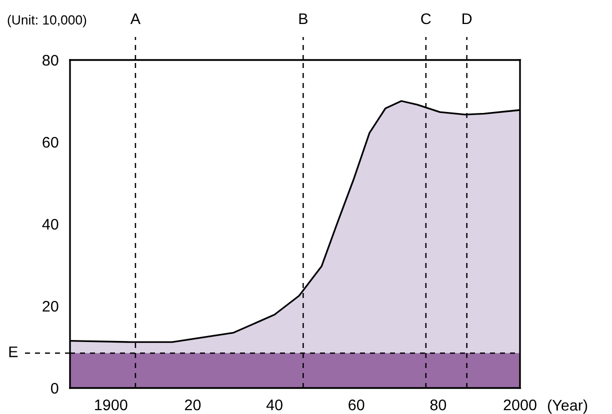 The image size is (612, 414). Describe the element at coordinates (356, 405) in the screenshot. I see `x-tick-label: 60` at that location.